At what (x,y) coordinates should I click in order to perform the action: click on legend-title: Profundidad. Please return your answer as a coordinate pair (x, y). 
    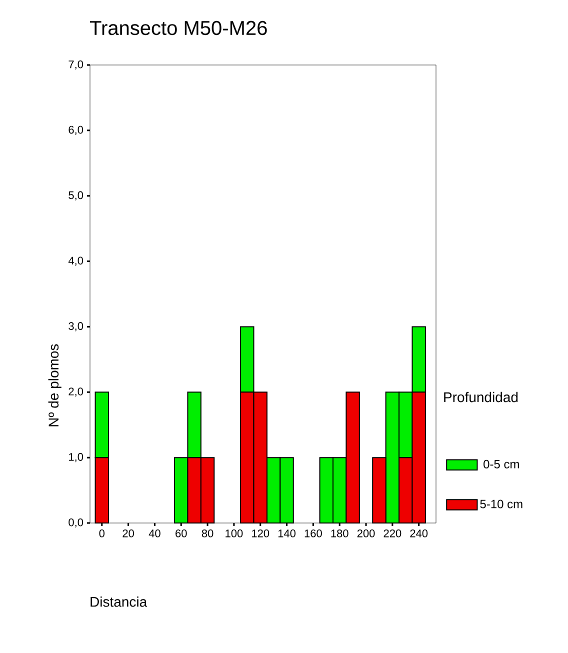
    Looking at the image, I should click on (481, 397).